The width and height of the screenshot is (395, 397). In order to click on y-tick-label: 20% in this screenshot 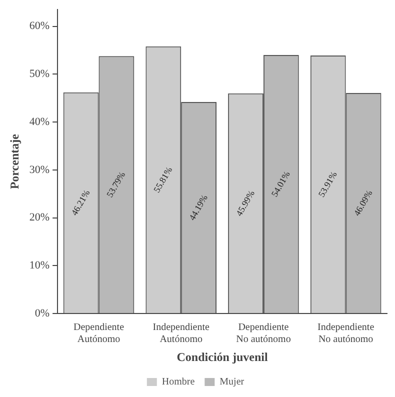, I will do `click(39, 218)`.